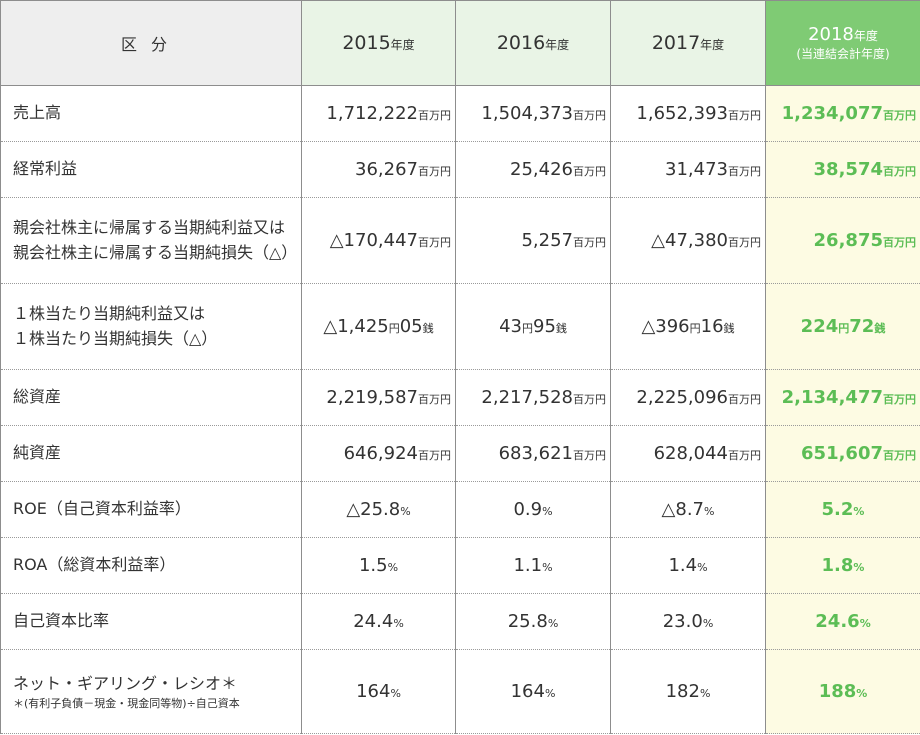  Describe the element at coordinates (125, 683) in the screenshot. I see `row-label-line1: ネット・ギアリング・レシオ＊` at that location.